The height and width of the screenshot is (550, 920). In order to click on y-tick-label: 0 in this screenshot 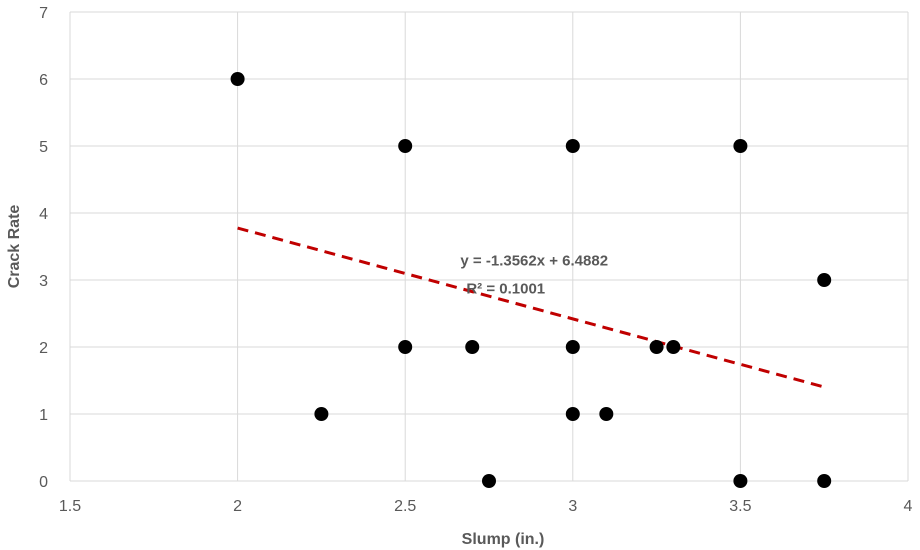, I will do `click(43, 482)`.